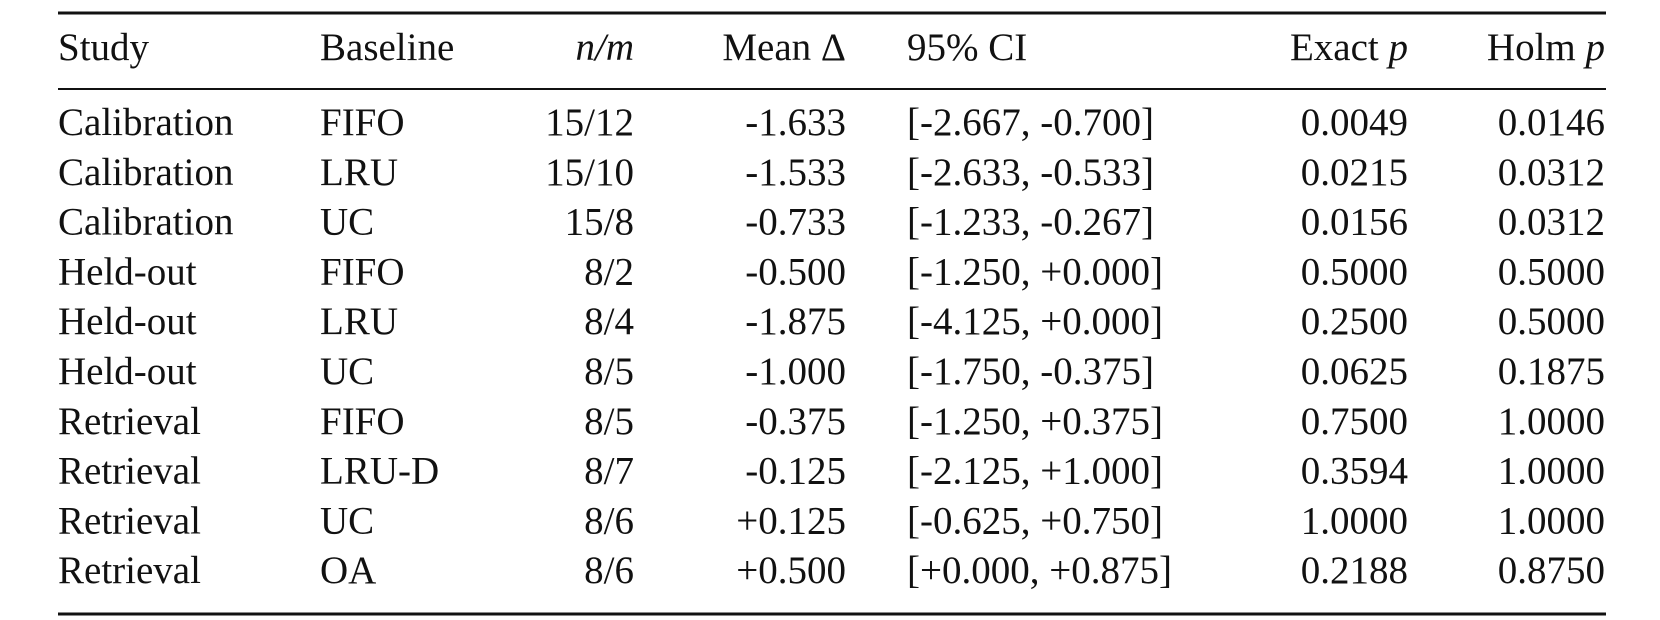 The width and height of the screenshot is (1660, 620). I want to click on cell: 8/7, so click(609, 471).